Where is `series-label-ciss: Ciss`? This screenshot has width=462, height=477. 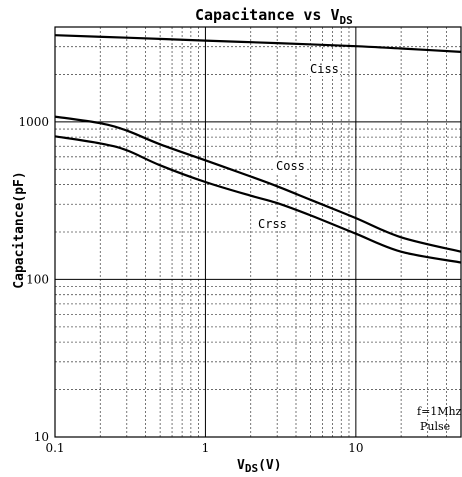 series-label-ciss: Ciss is located at coordinates (324, 69).